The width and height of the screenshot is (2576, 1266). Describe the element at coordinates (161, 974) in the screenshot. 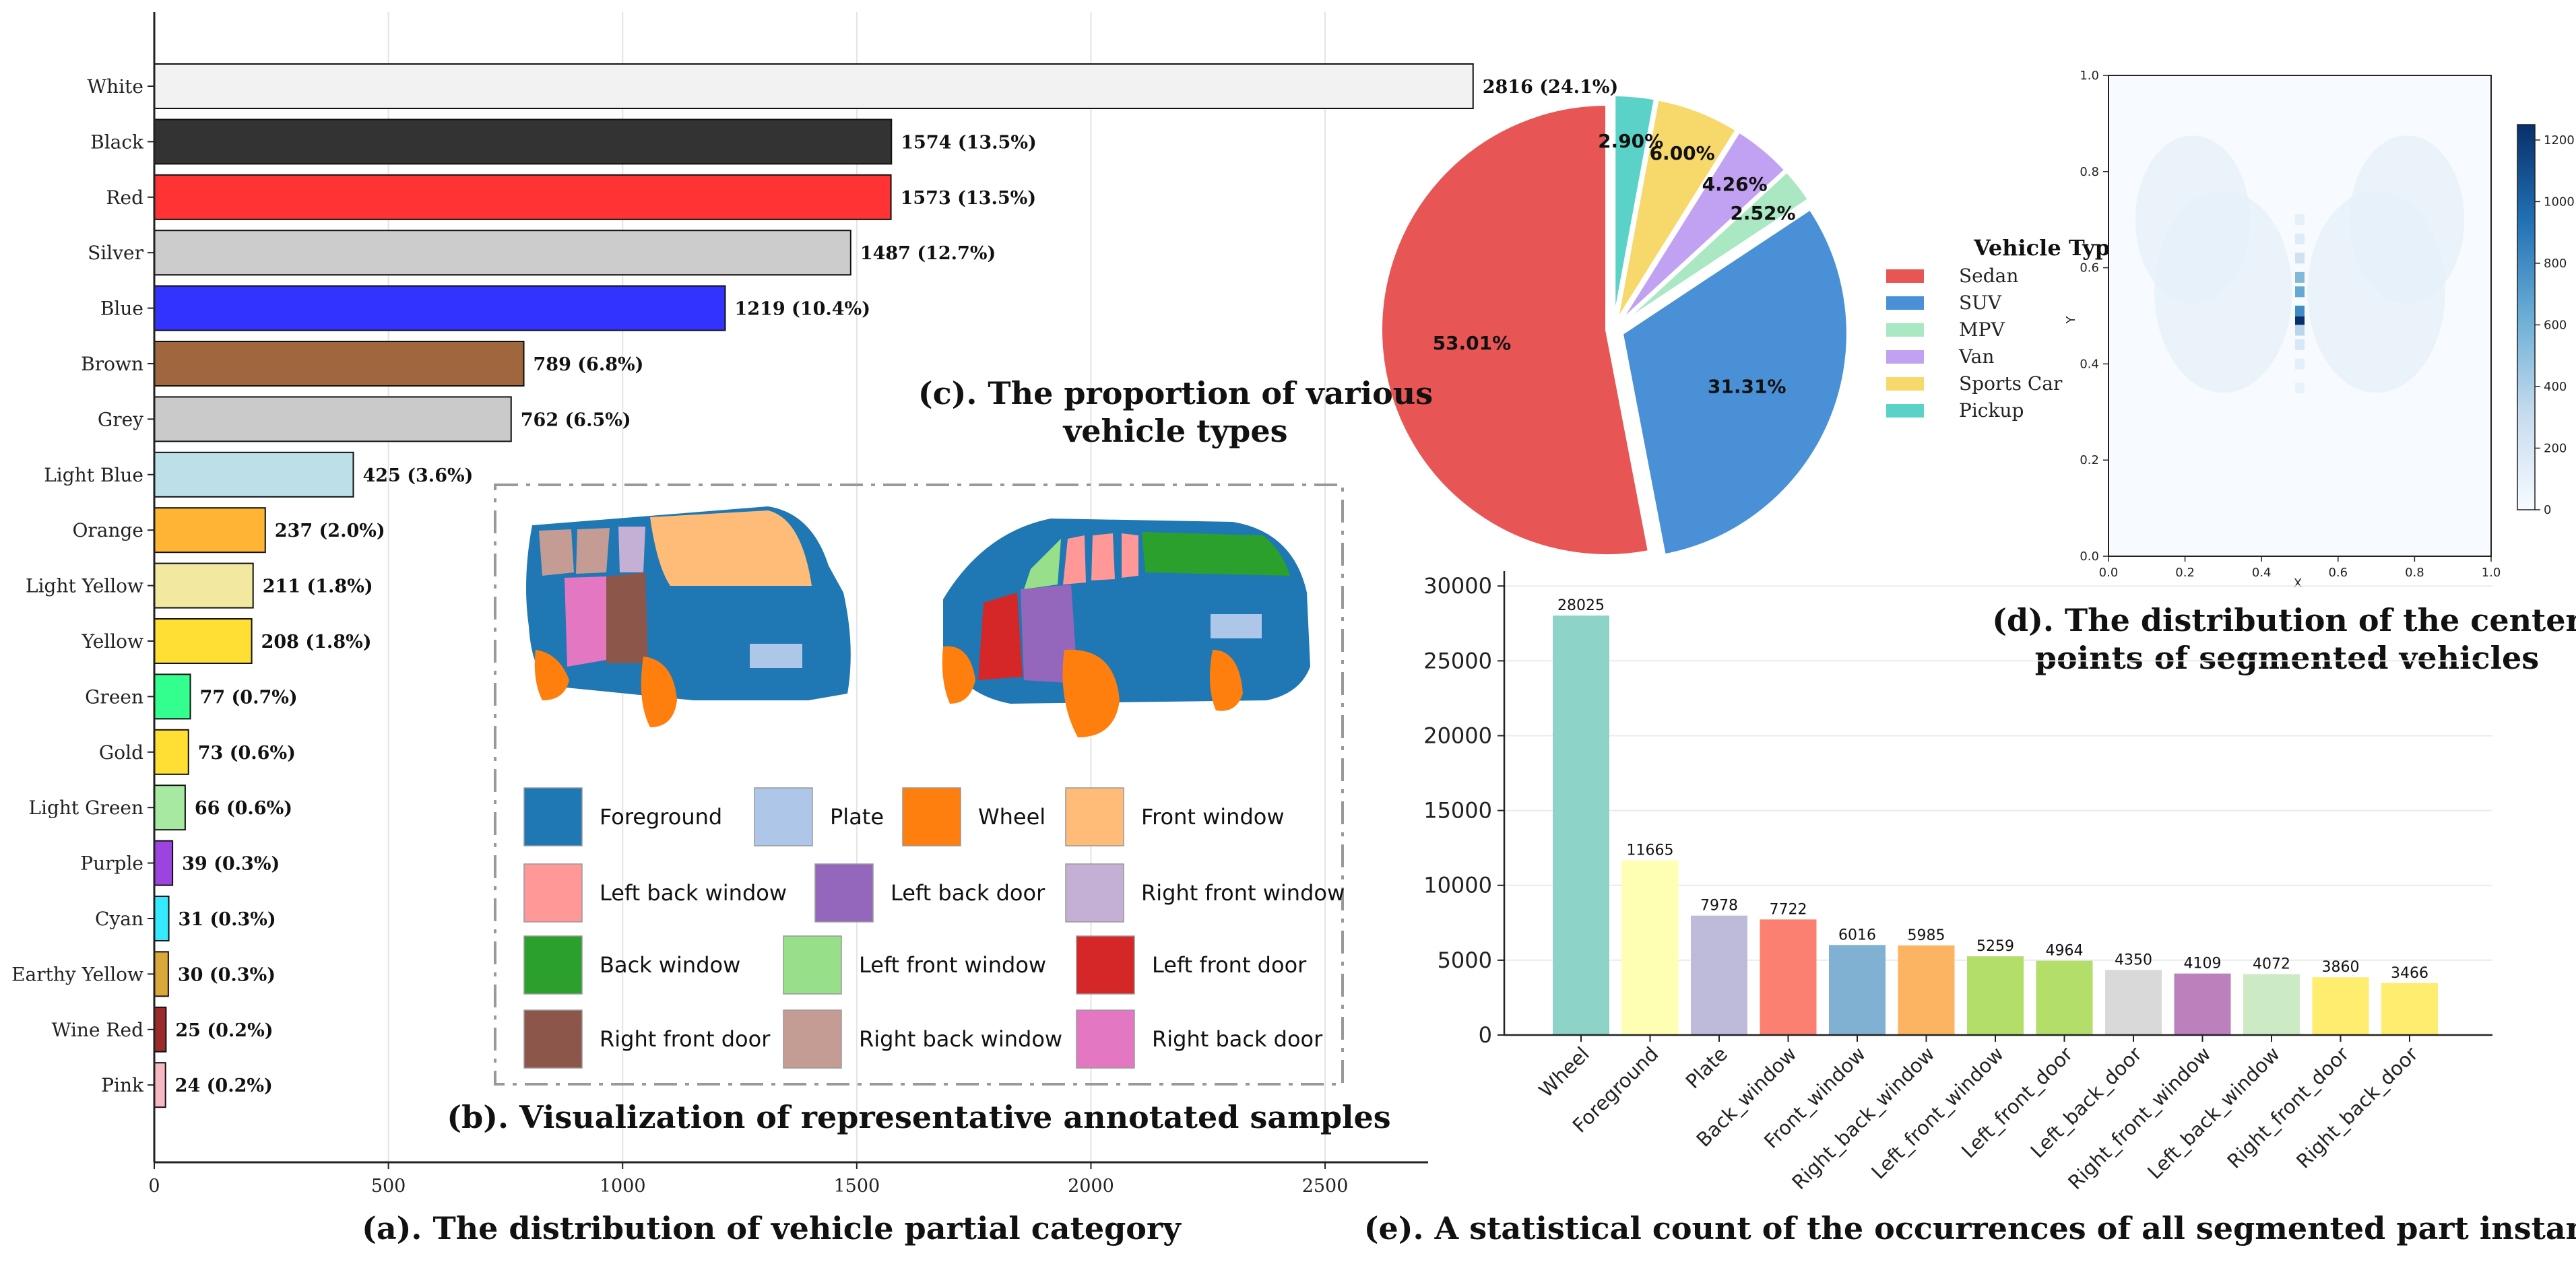

I see `bar-earthy-yellow` at that location.